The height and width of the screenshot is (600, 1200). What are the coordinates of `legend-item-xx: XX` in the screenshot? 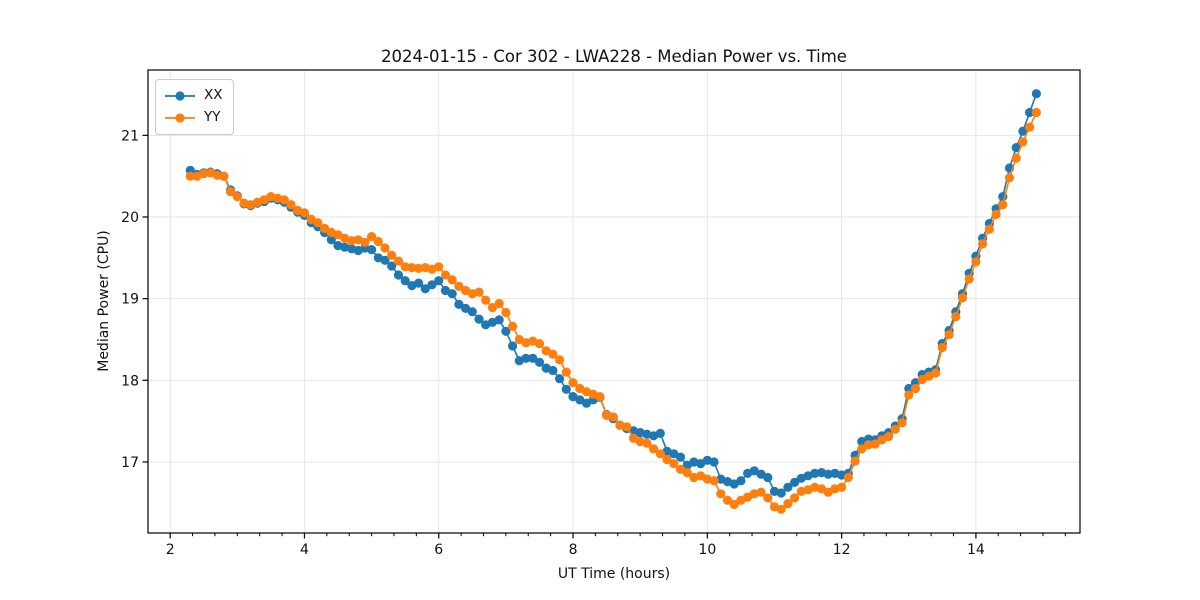 It's located at (193, 96).